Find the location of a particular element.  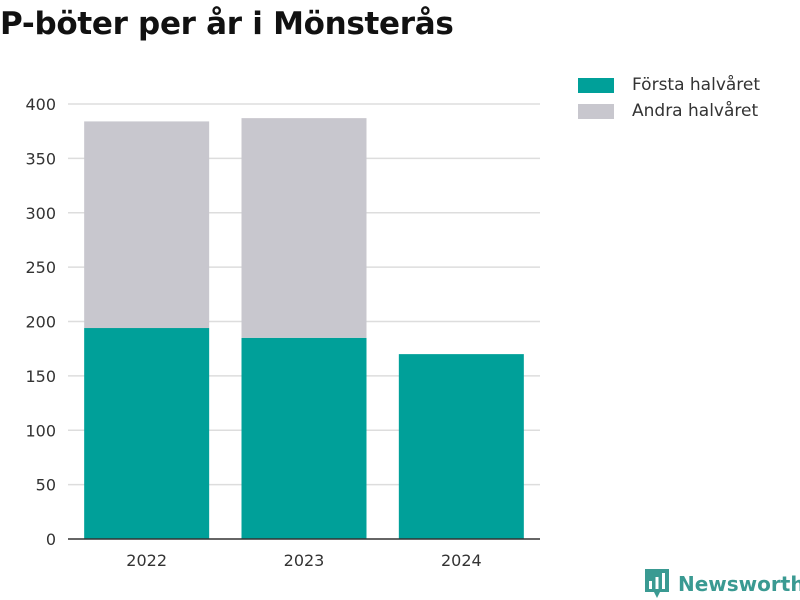

y-tick-label: 350 is located at coordinates (40, 158).